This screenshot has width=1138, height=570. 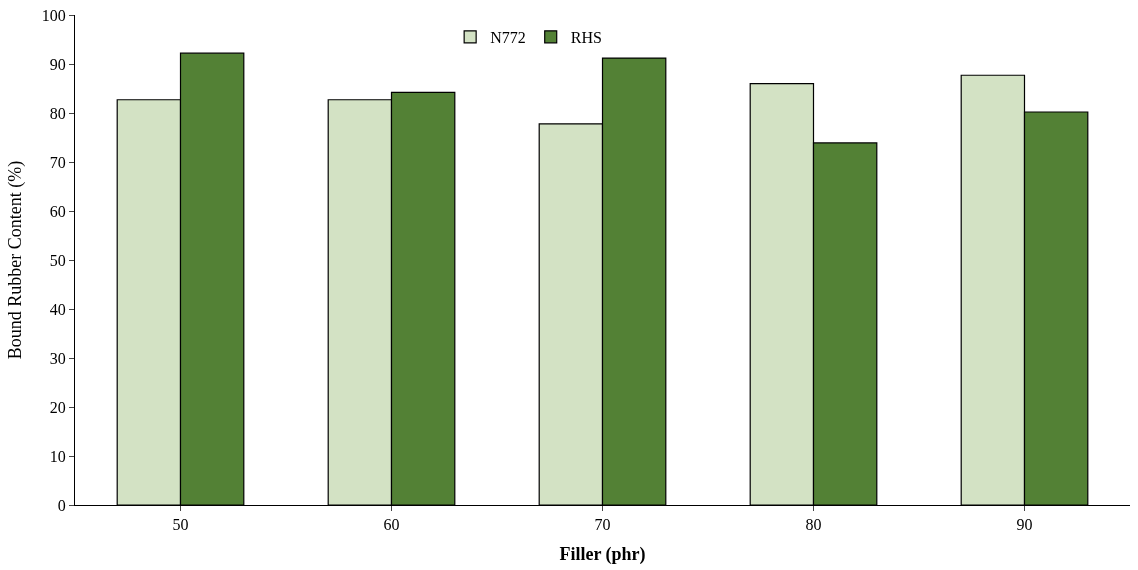 I want to click on legend-label: N772, so click(x=508, y=38).